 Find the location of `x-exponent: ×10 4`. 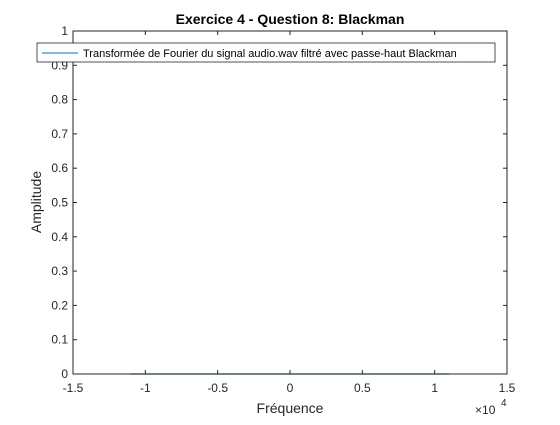

x-exponent: ×10 4 is located at coordinates (491, 407).